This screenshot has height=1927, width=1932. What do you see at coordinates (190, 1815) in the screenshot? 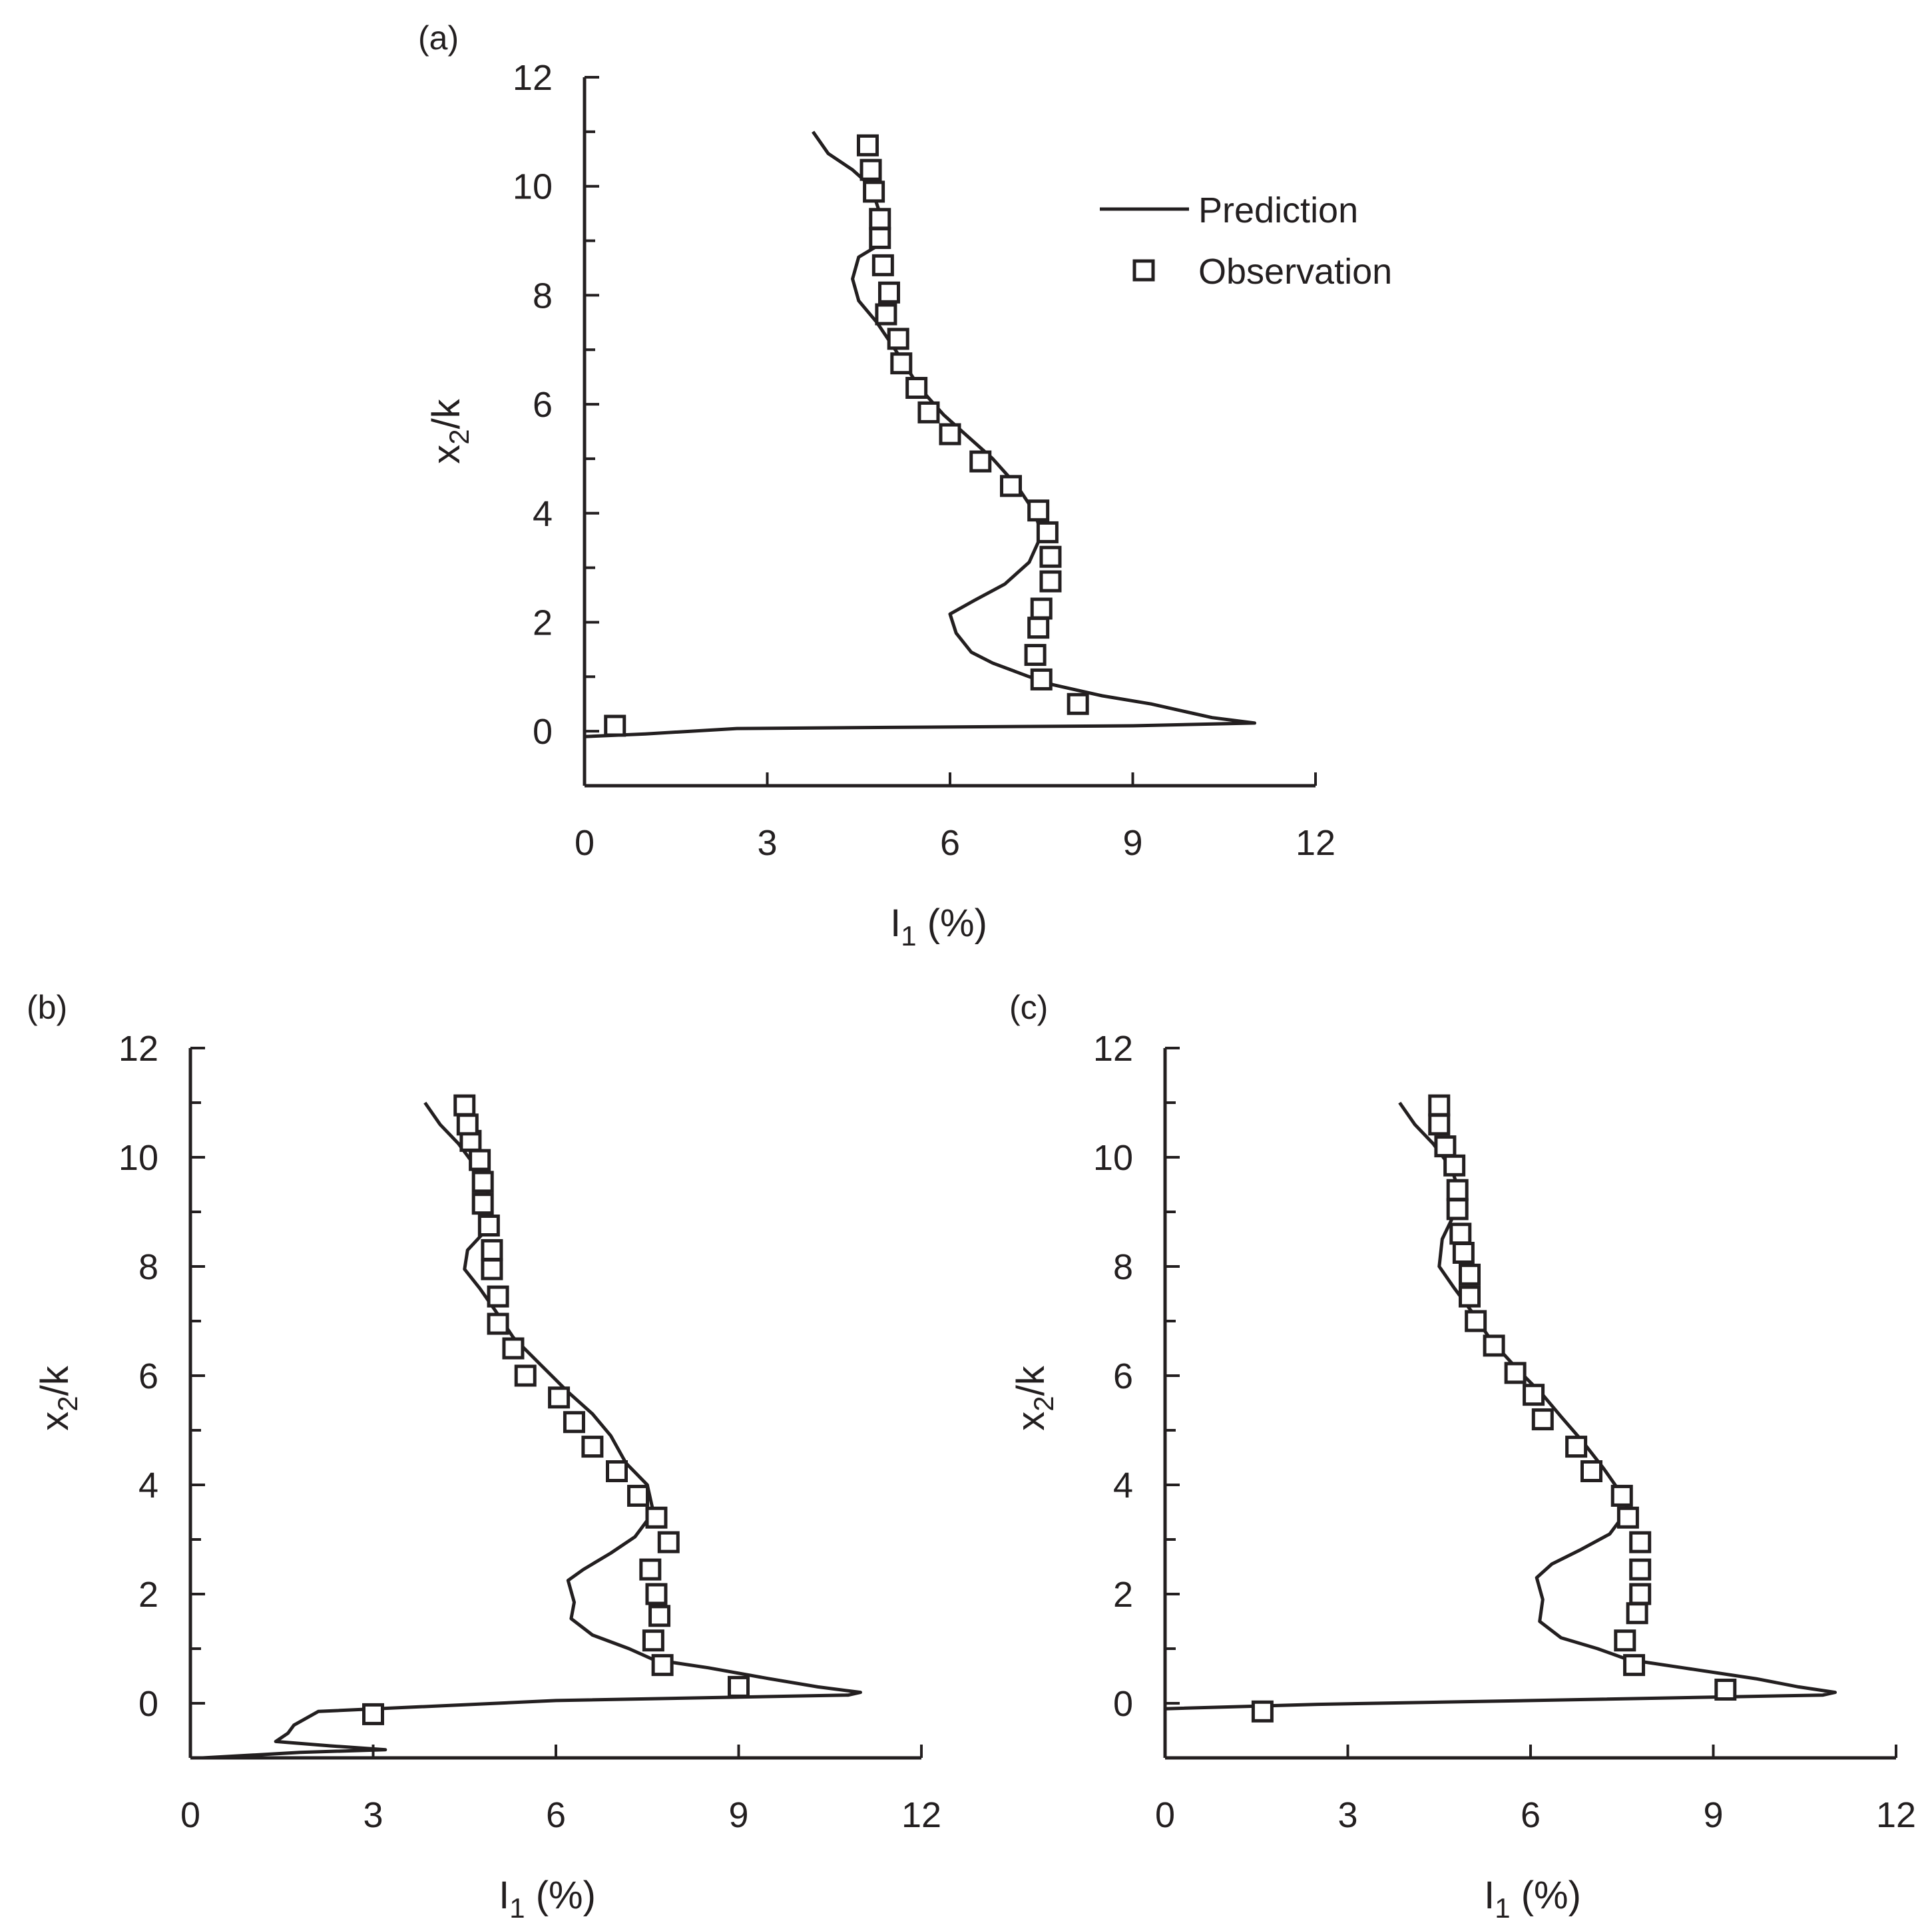
I see `x-tick-label-b: 0` at bounding box center [190, 1815].